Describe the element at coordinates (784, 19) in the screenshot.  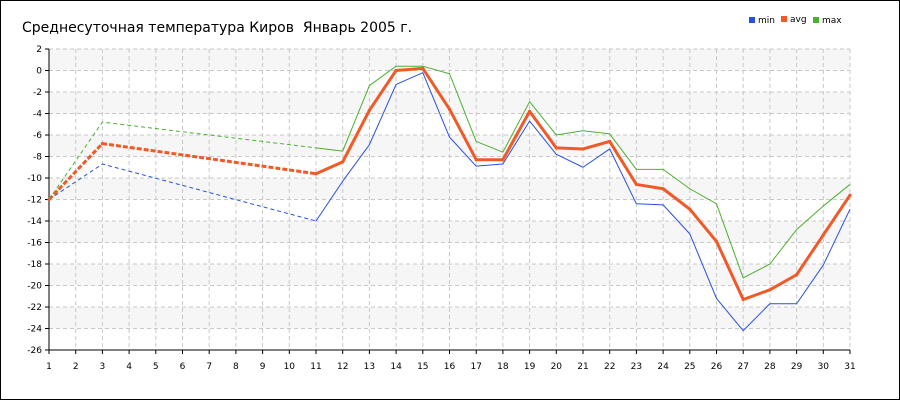
I see `legend-swatch-avg` at that location.